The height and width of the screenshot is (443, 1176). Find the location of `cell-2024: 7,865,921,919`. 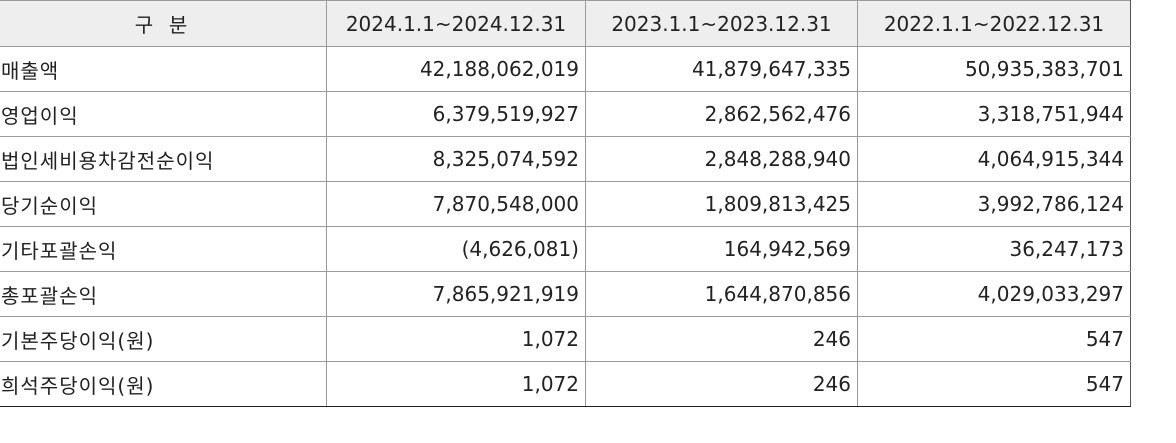

cell-2024: 7,865,921,919 is located at coordinates (456, 294).